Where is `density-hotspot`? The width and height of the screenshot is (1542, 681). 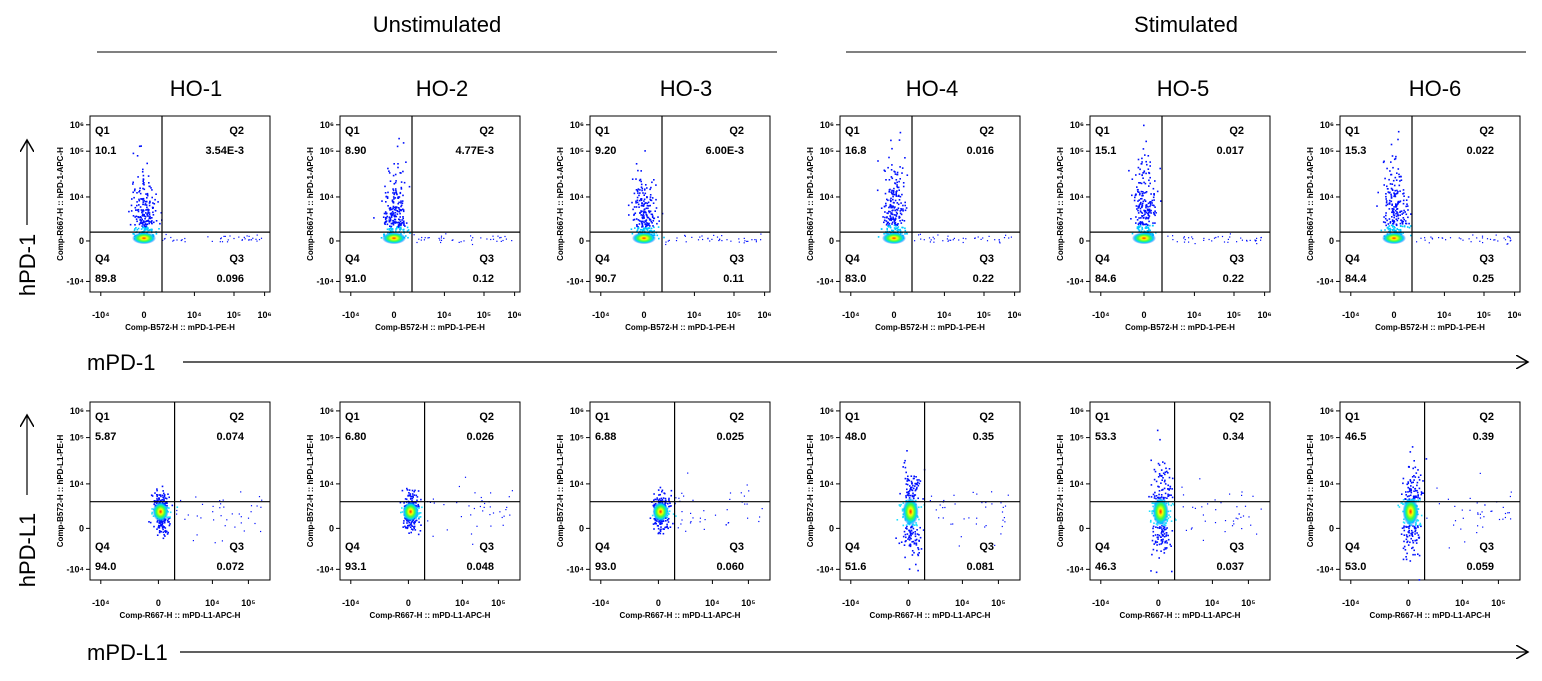
density-hotspot is located at coordinates (410, 511).